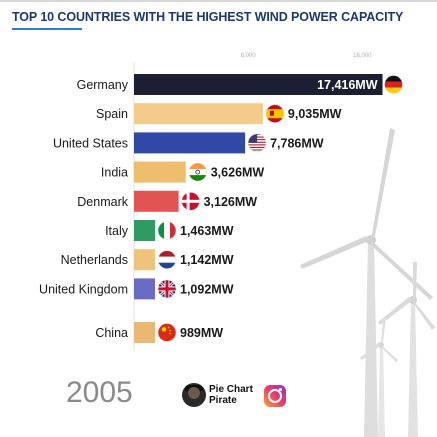 This screenshot has height=437, width=437. I want to click on brand-name: Pie Chart Pirate, so click(231, 395).